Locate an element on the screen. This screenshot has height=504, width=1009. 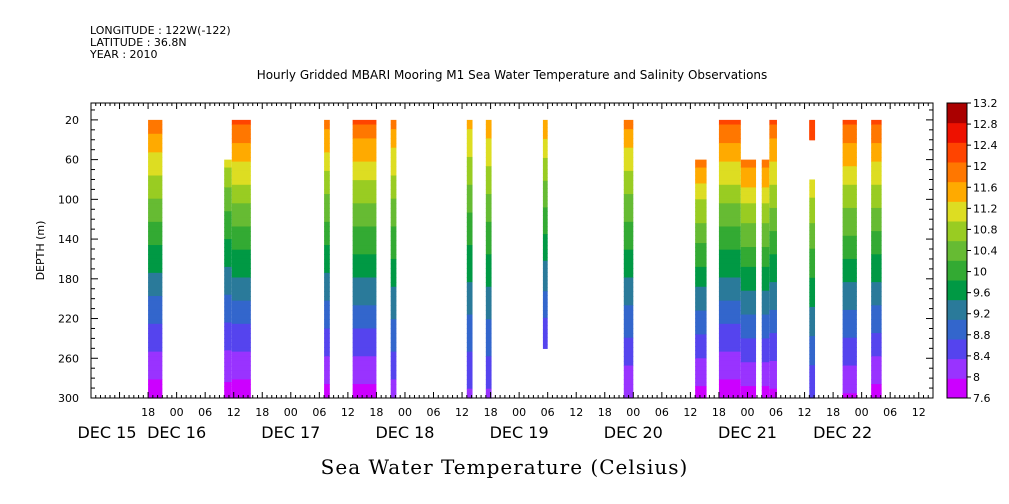
y-tick-label: 220 is located at coordinates (68, 319).